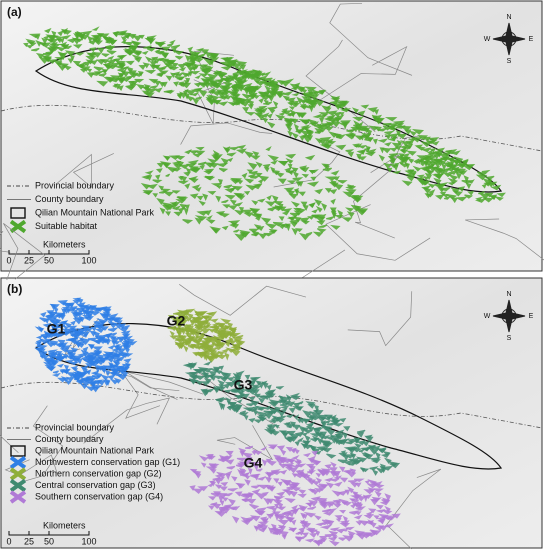 The height and width of the screenshot is (555, 544). I want to click on compass-s: S, so click(509, 61).